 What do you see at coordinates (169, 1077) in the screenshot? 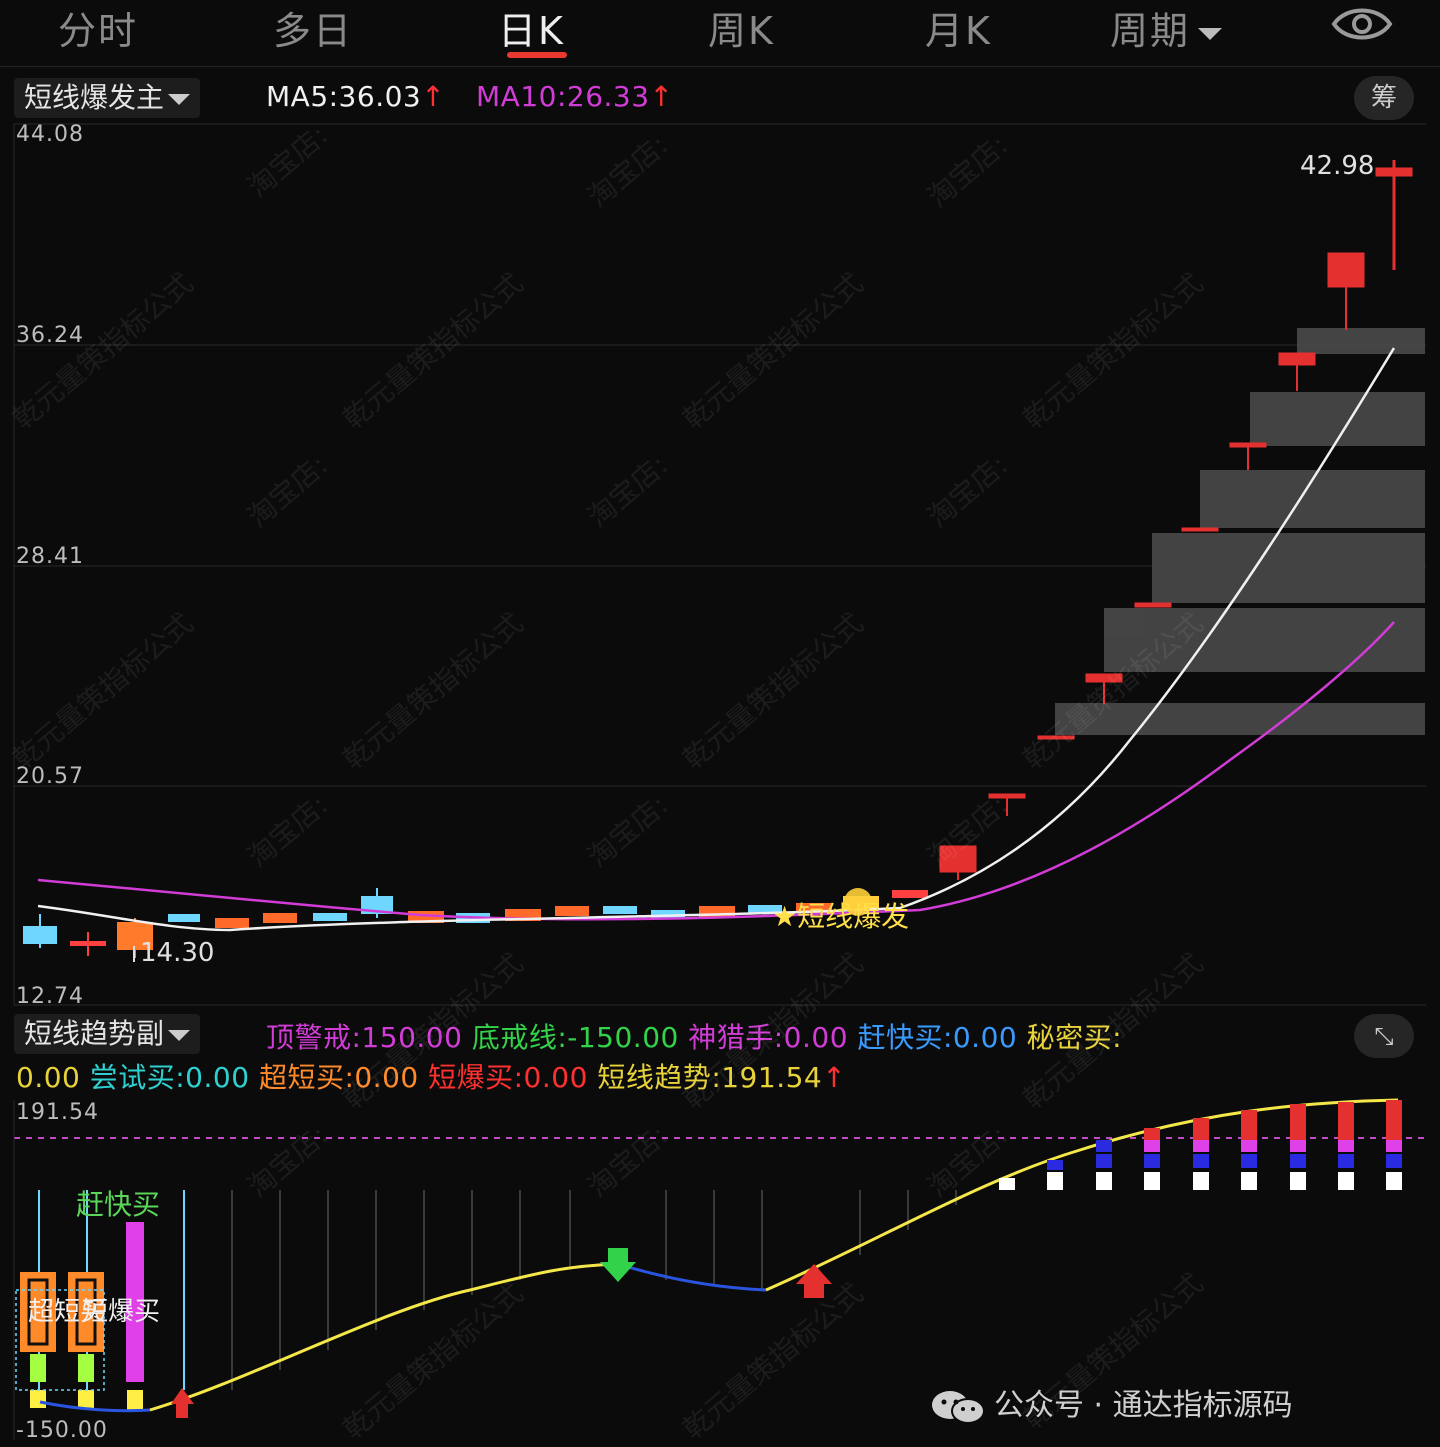
I see `legend-try-buy: 尝试买:0.00` at bounding box center [169, 1077].